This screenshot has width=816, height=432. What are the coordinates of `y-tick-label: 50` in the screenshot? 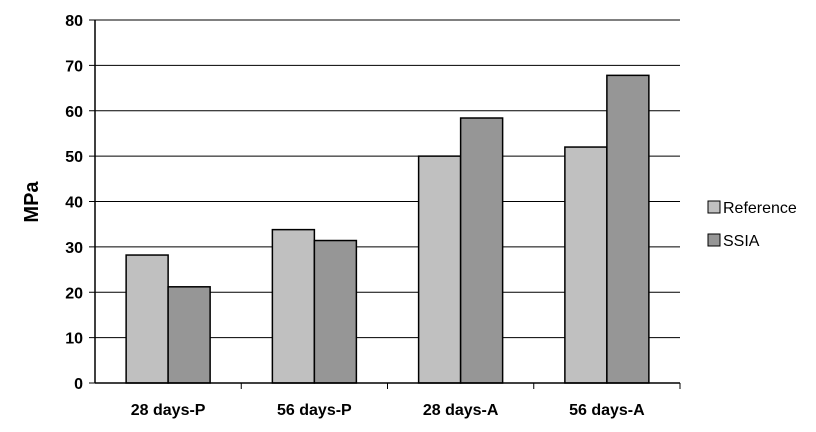 It's located at (74, 157).